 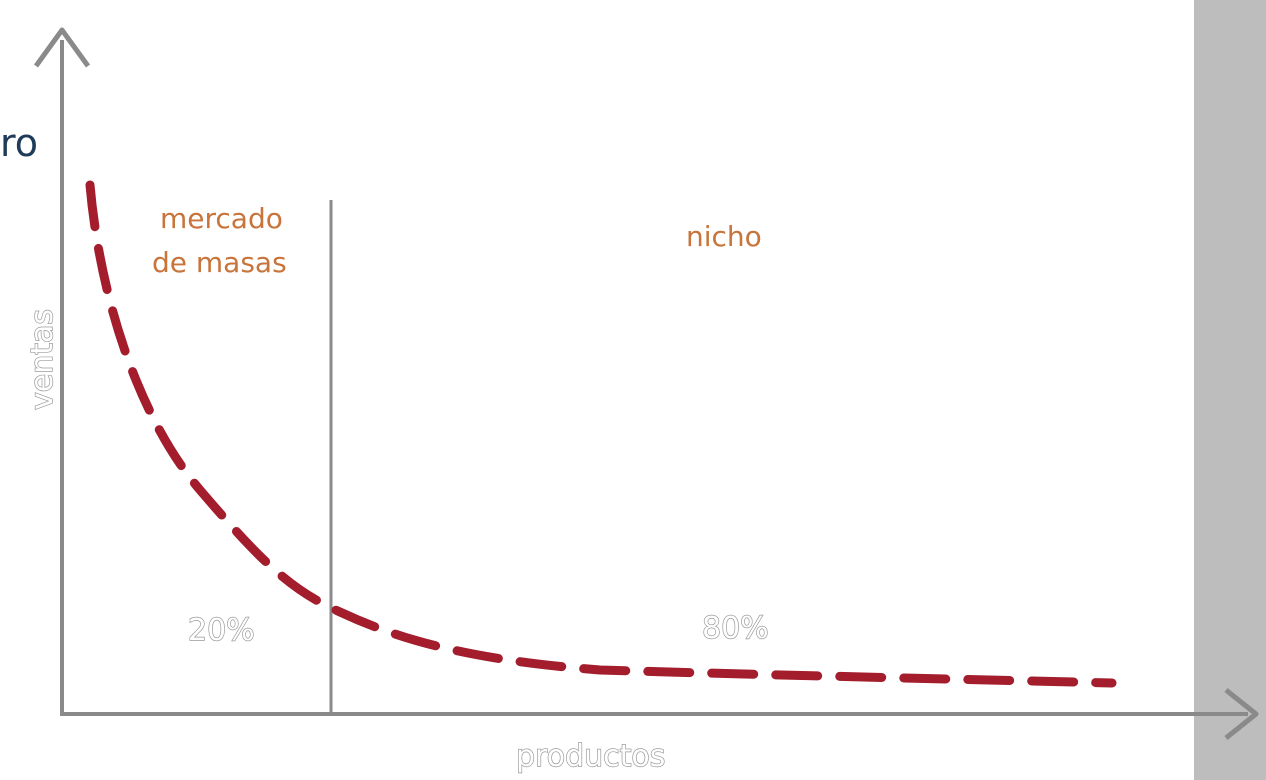 I want to click on x-axis-label: productos, so click(x=590, y=756).